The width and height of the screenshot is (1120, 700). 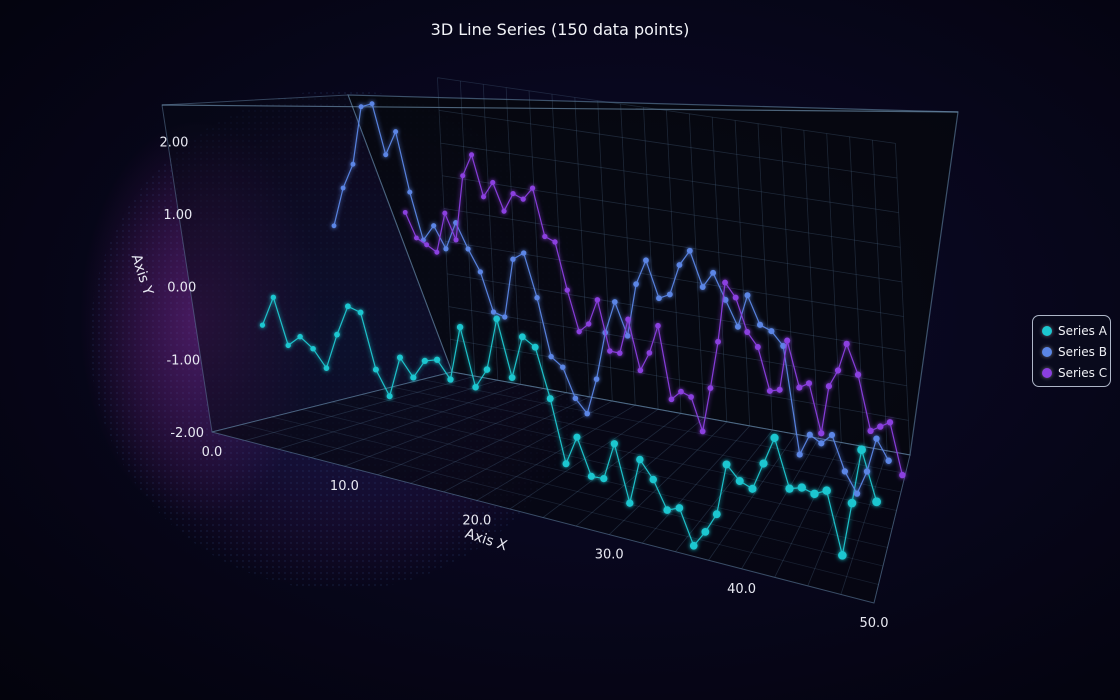 I want to click on legend-item-series-a: Series A, so click(x=1071, y=330).